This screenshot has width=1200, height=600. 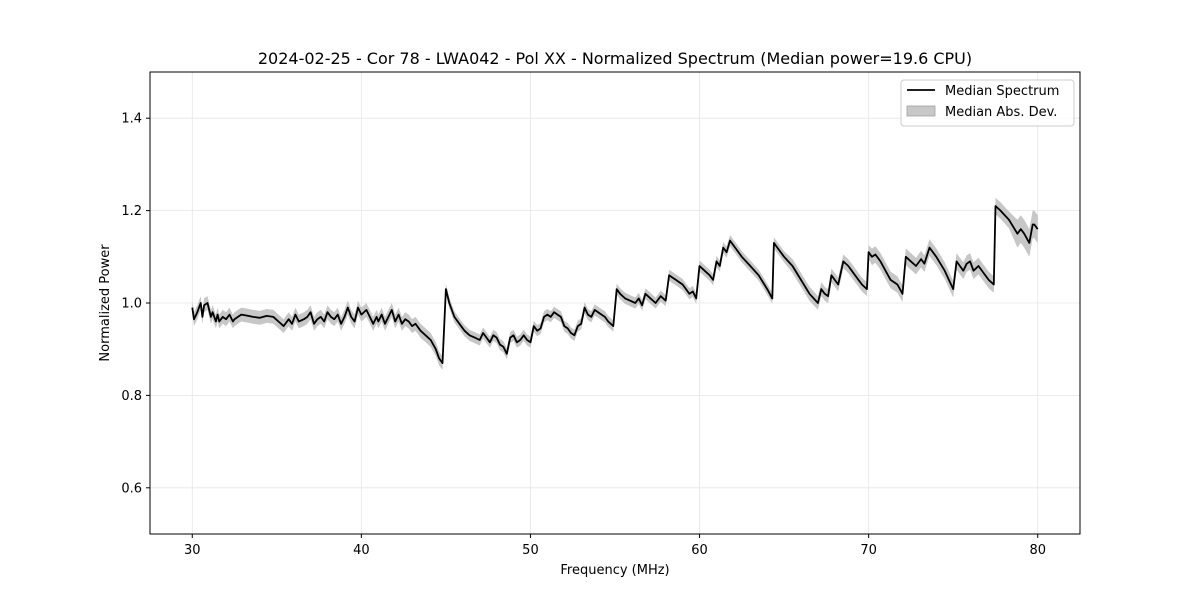 I want to click on x-tick-label: 40, so click(x=361, y=550).